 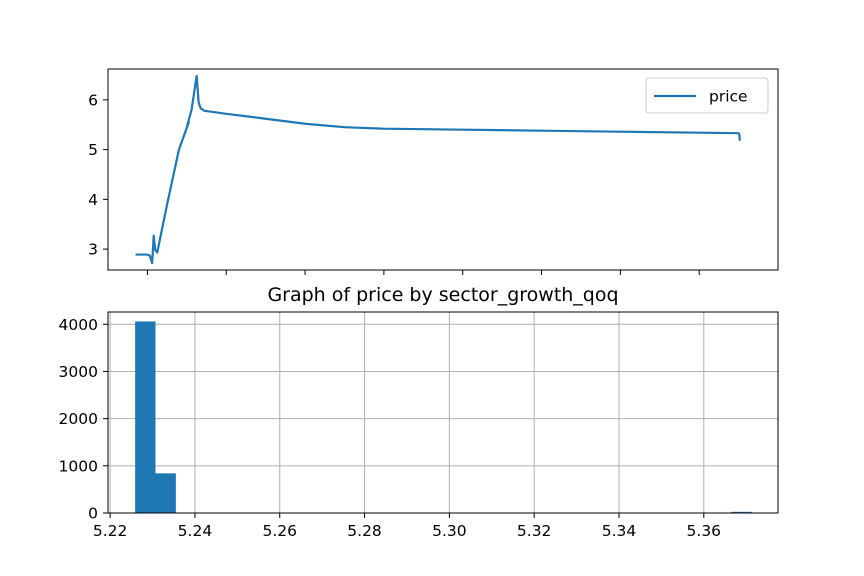 What do you see at coordinates (93, 200) in the screenshot?
I see `y-tick-label: 4` at bounding box center [93, 200].